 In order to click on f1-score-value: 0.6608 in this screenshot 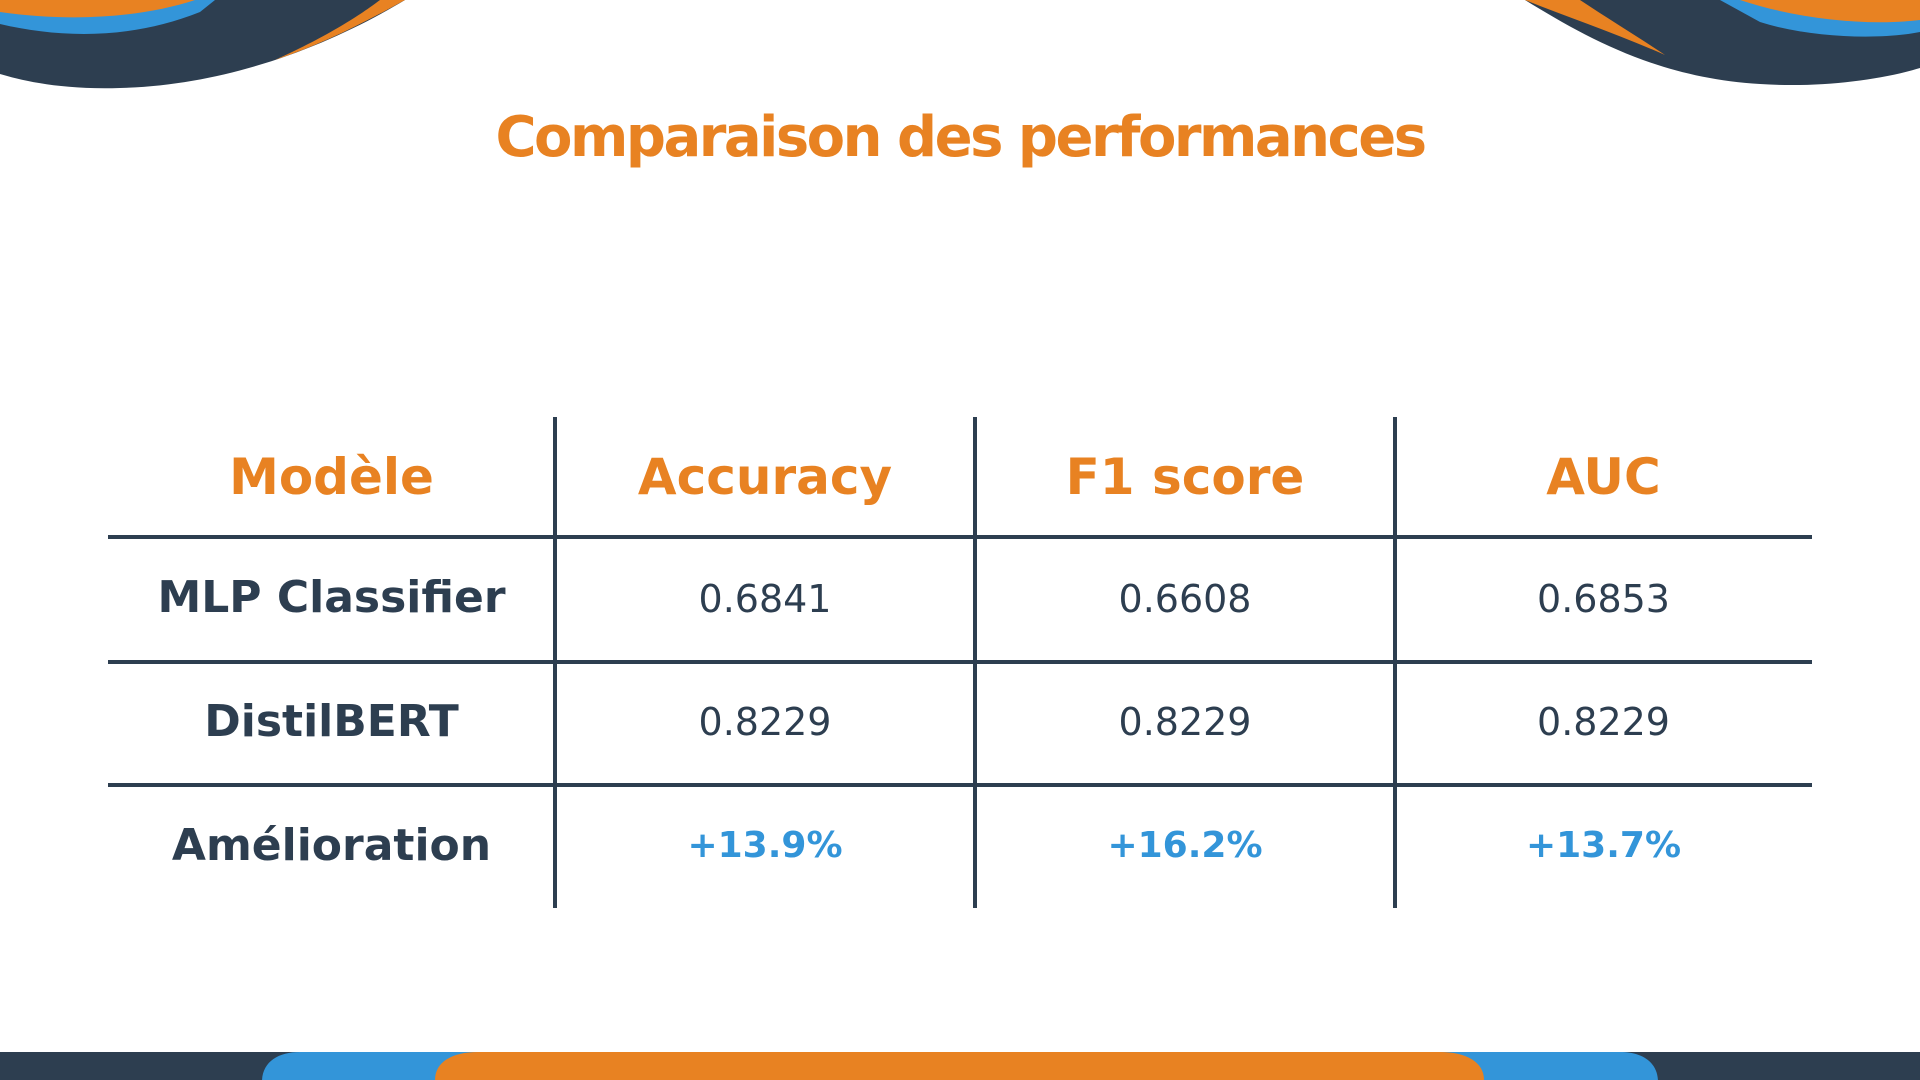, I will do `click(1185, 599)`.